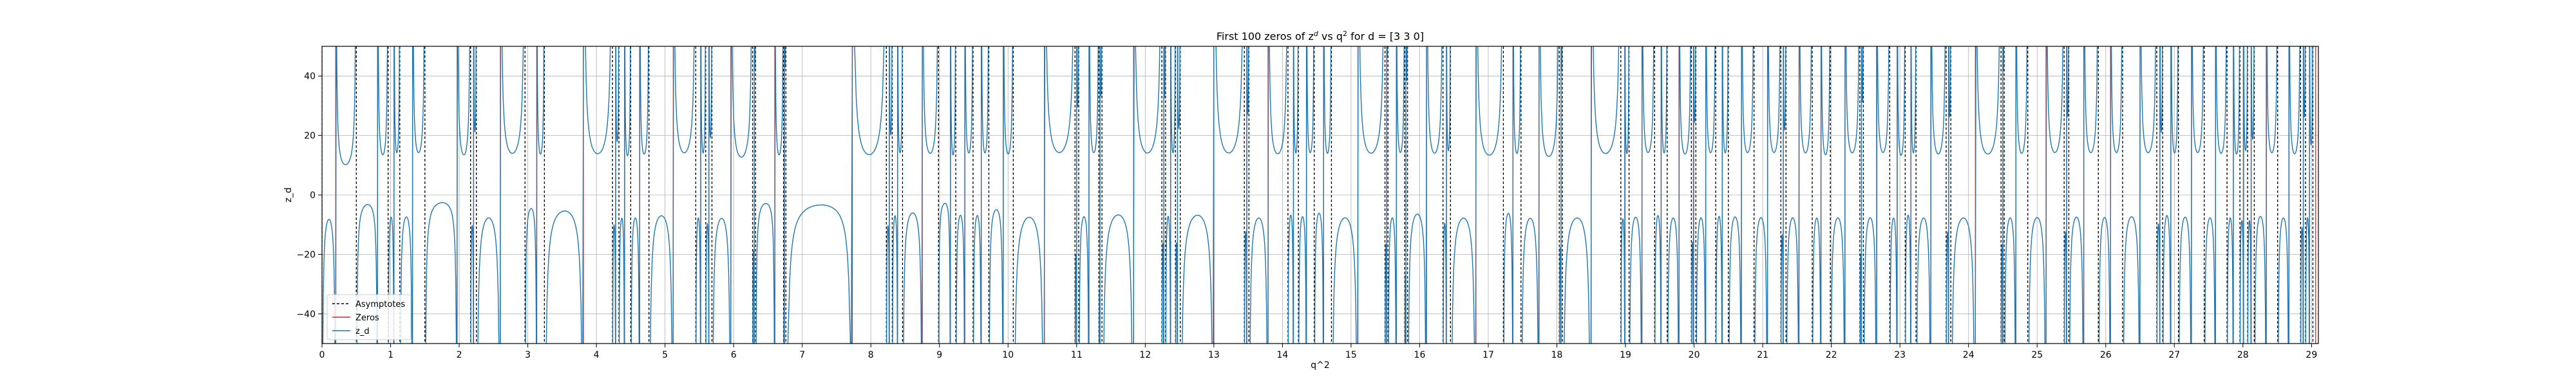 Image resolution: width=2576 pixels, height=386 pixels. Describe the element at coordinates (597, 355) in the screenshot. I see `x-tick-label: 4` at that location.